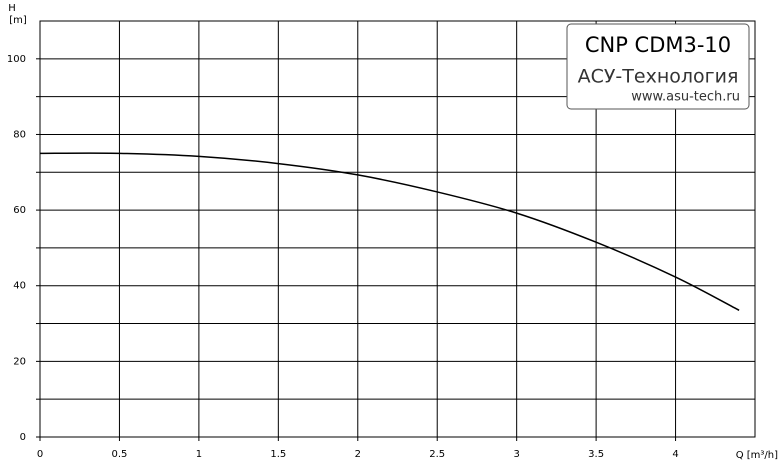 The height and width of the screenshot is (467, 780). I want to click on y-axis-unit: [m], so click(18, 20).